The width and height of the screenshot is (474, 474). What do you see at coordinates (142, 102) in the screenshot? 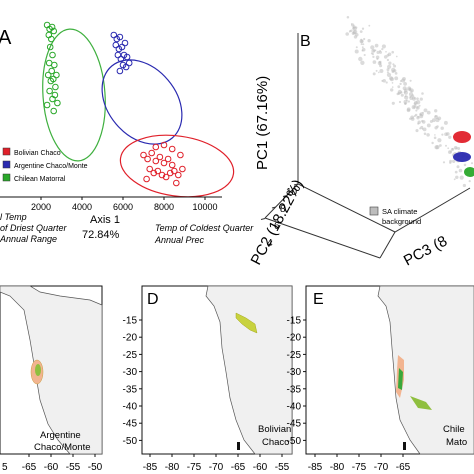
I see `argentine-ellipse` at bounding box center [142, 102].